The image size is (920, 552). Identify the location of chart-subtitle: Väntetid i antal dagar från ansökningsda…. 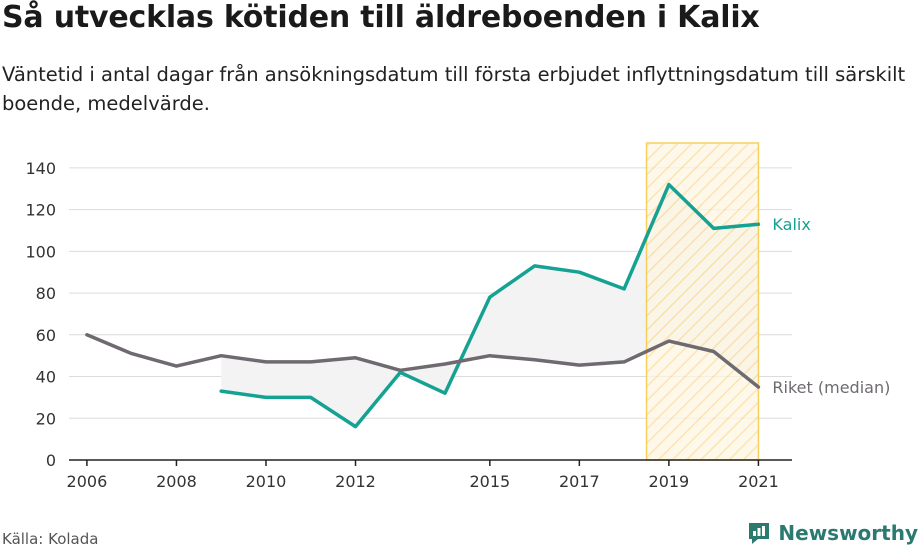
(454, 89).